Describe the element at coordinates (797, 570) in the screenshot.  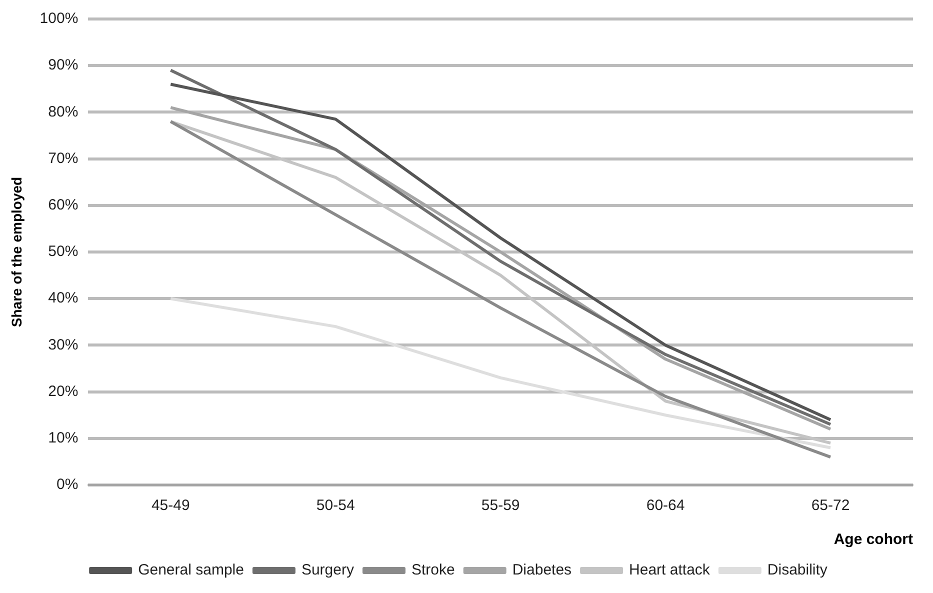
I see `legend-label: Disability` at that location.